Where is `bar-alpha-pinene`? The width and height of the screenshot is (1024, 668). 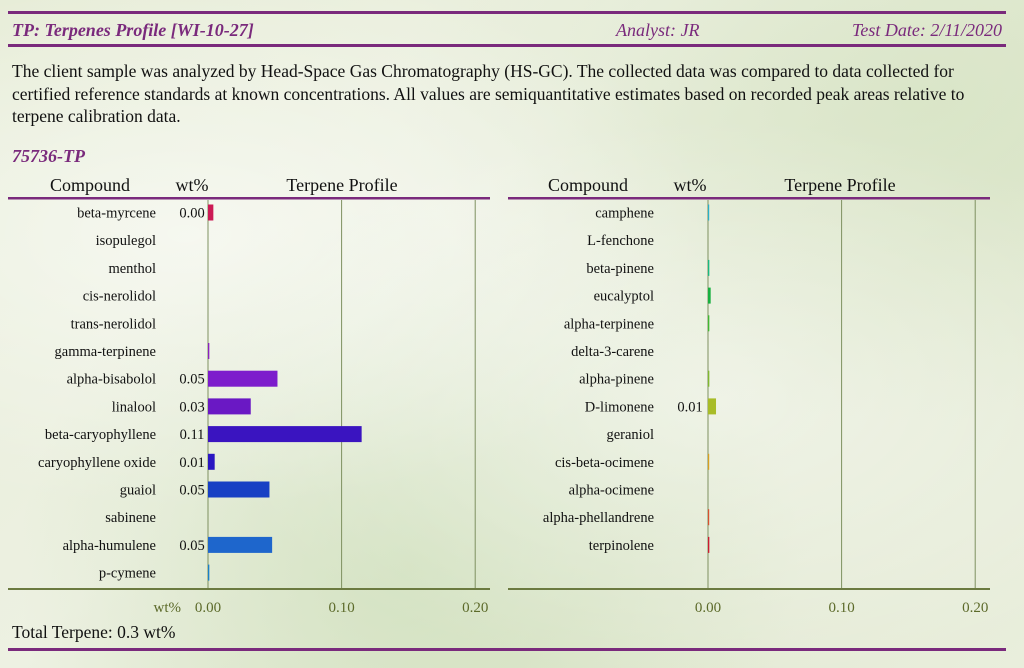
bar-alpha-pinene is located at coordinates (709, 378).